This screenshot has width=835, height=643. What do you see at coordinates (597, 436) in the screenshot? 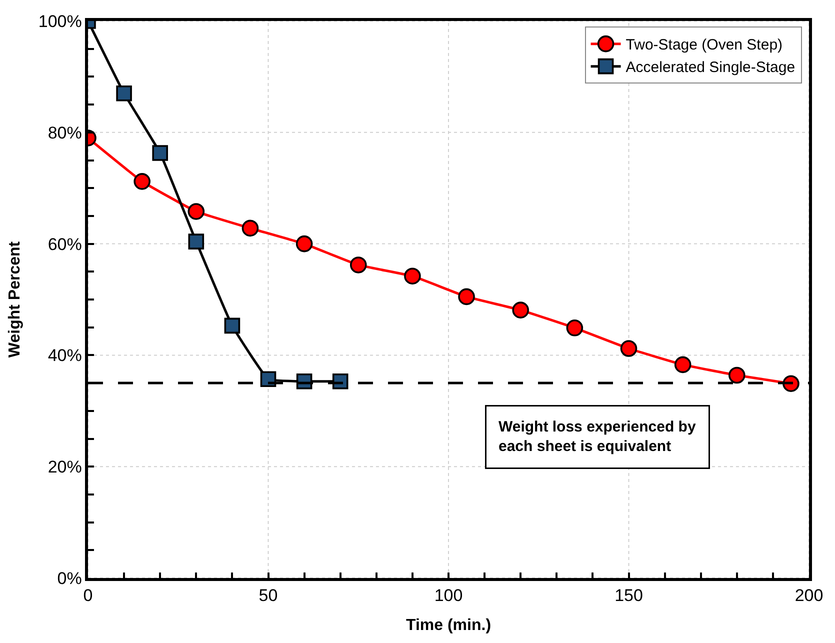
I see `annotation: Weight loss experienced by each sheet is equivalent` at bounding box center [597, 436].